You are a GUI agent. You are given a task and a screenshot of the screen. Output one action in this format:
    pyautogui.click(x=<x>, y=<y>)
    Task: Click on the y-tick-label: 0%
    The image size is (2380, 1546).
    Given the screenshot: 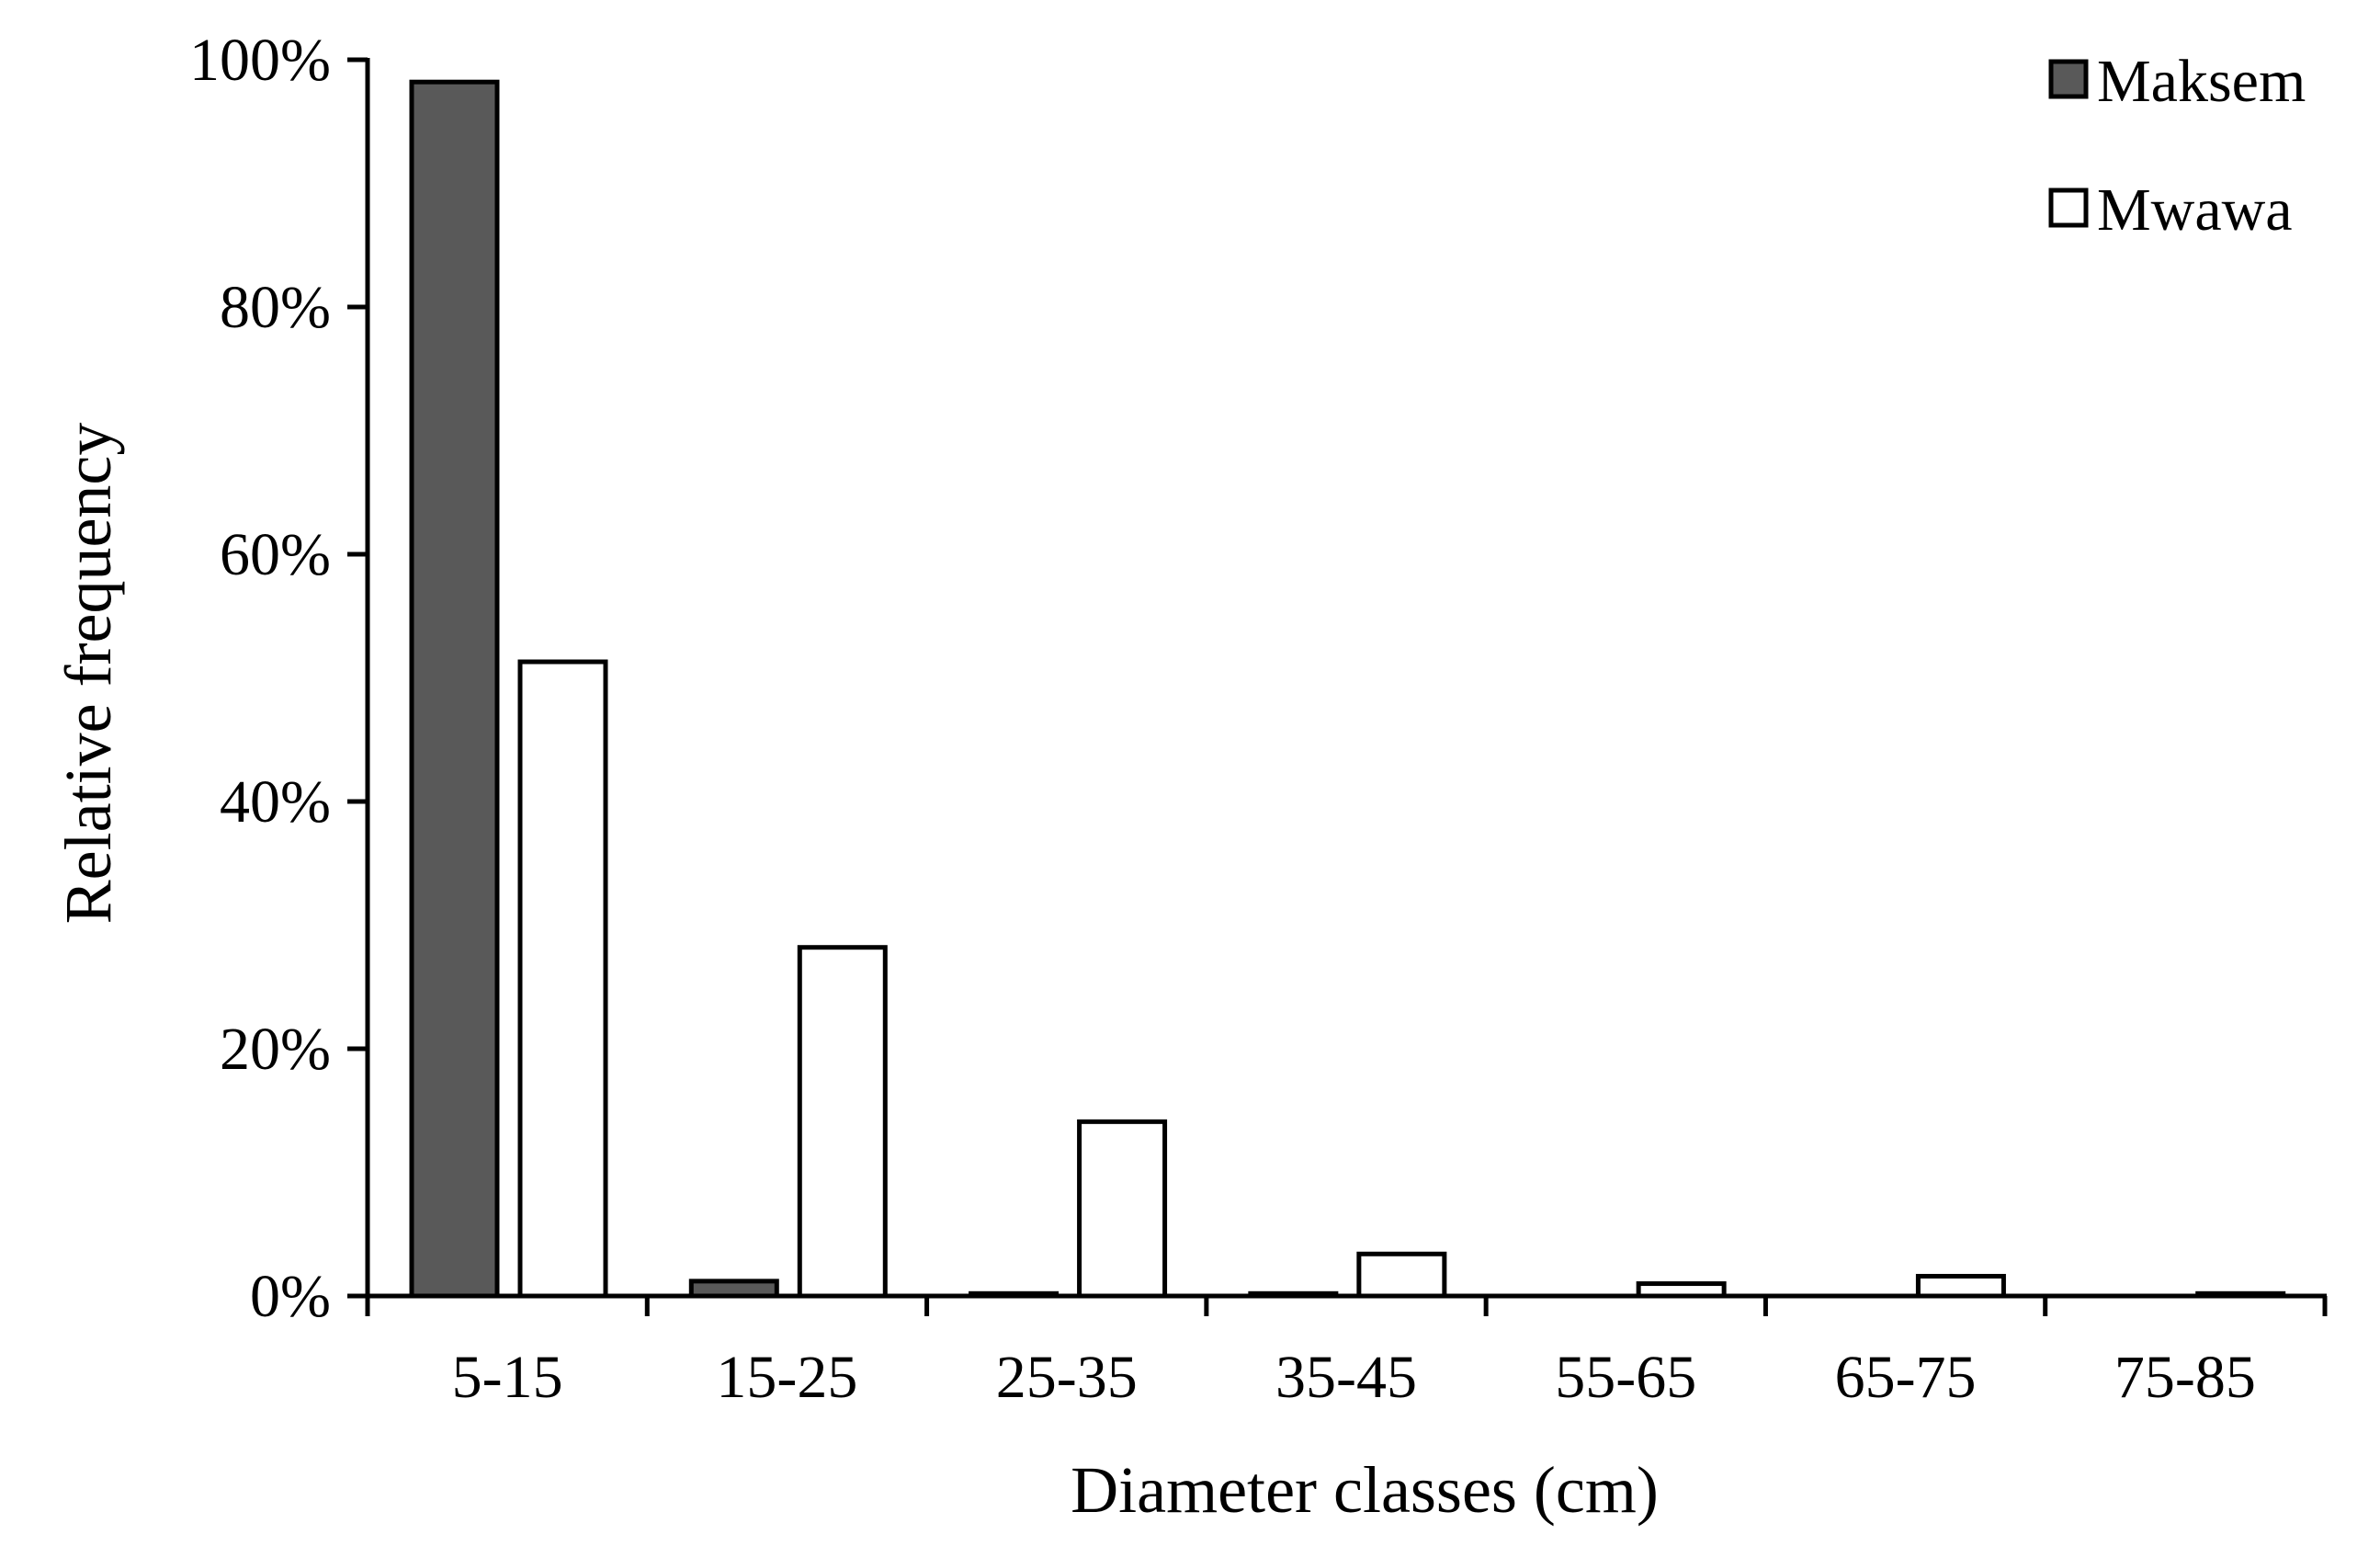 What is the action you would take?
    pyautogui.click(x=290, y=1297)
    